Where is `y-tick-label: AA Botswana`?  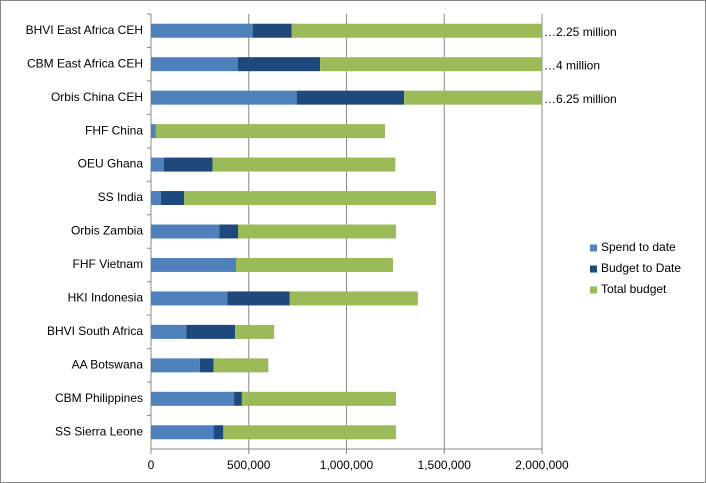
y-tick-label: AA Botswana is located at coordinates (108, 365).